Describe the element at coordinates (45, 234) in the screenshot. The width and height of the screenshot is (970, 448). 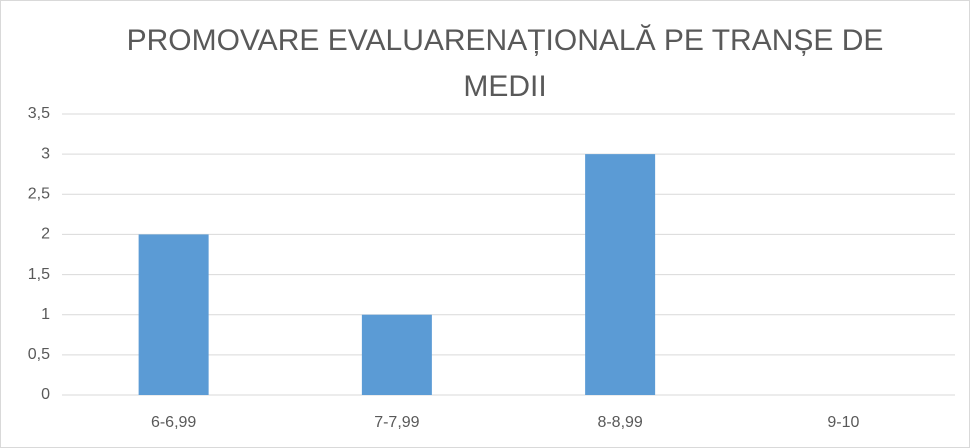
I see `y-tick-label: 2` at that location.